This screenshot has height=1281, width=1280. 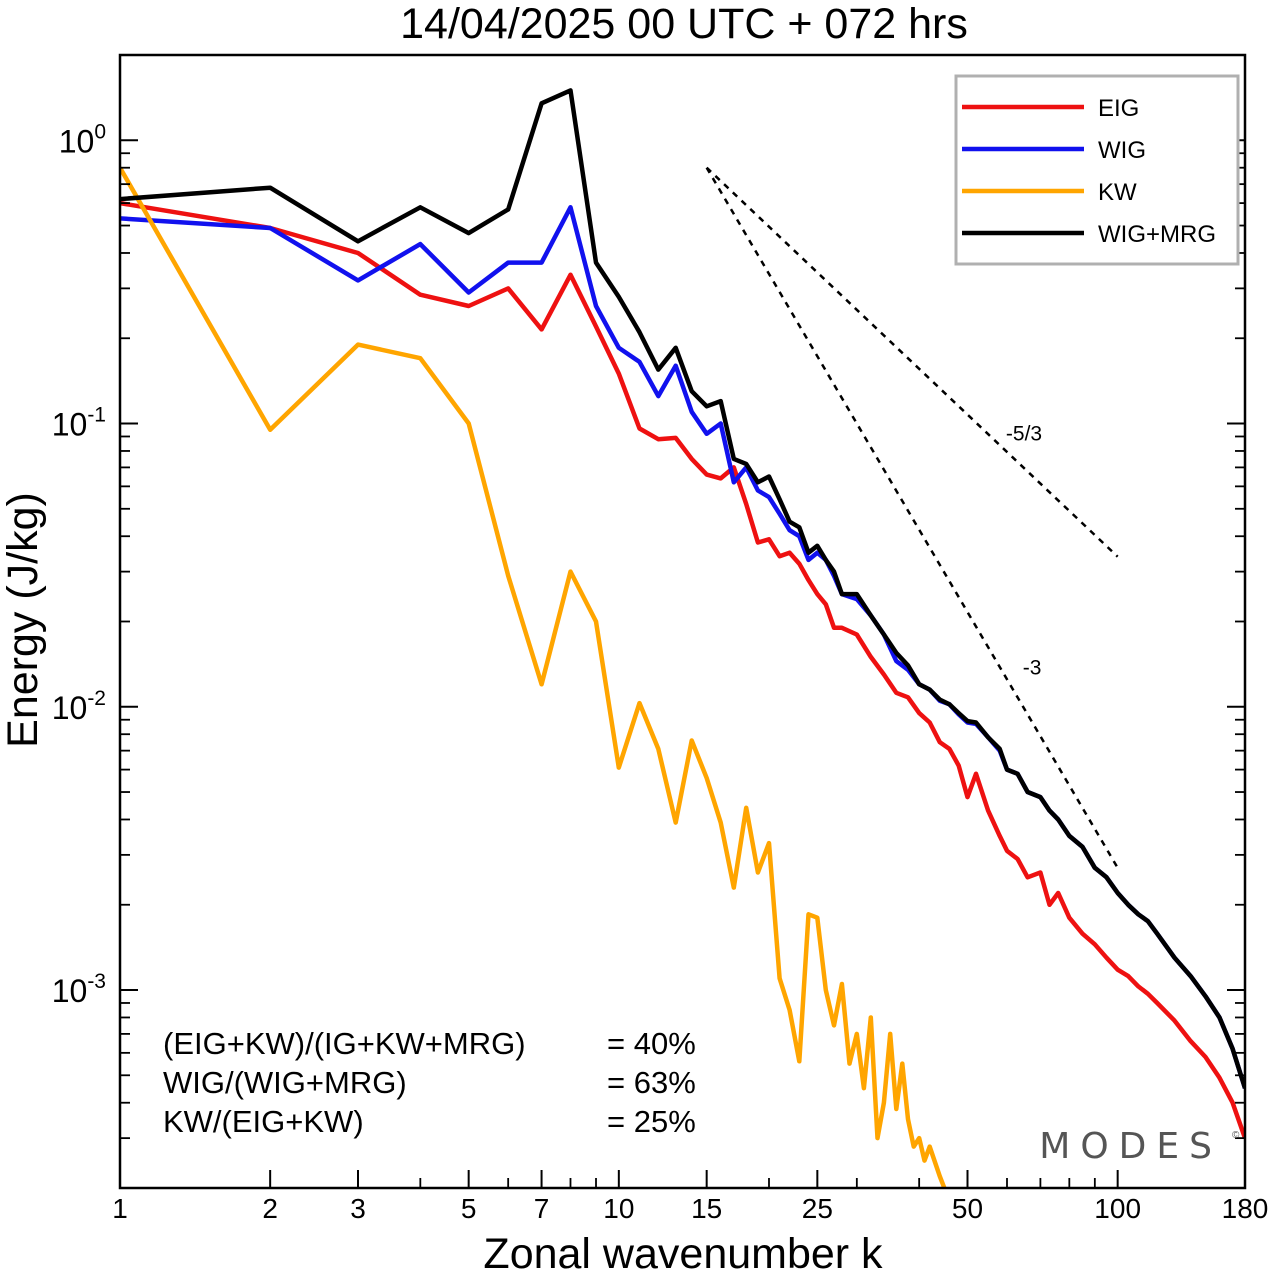 I want to click on reference-slope-label: -3, so click(x=1032, y=668).